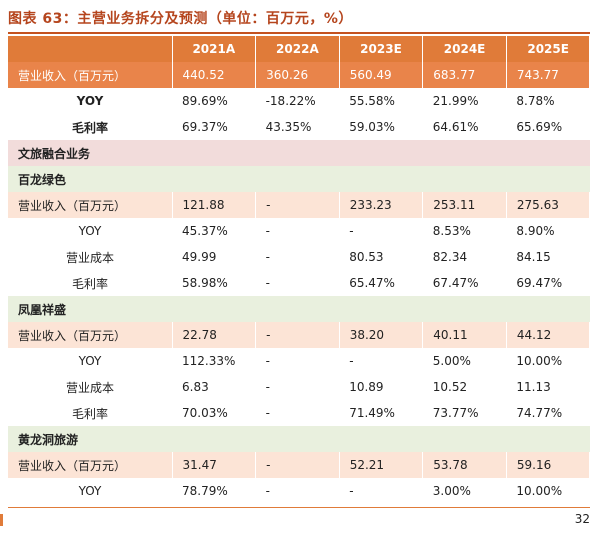 The image size is (599, 533). I want to click on table-row: 营业收入（百万元） 121.88 - 233.23 253.11 275.63, so click(299, 205).